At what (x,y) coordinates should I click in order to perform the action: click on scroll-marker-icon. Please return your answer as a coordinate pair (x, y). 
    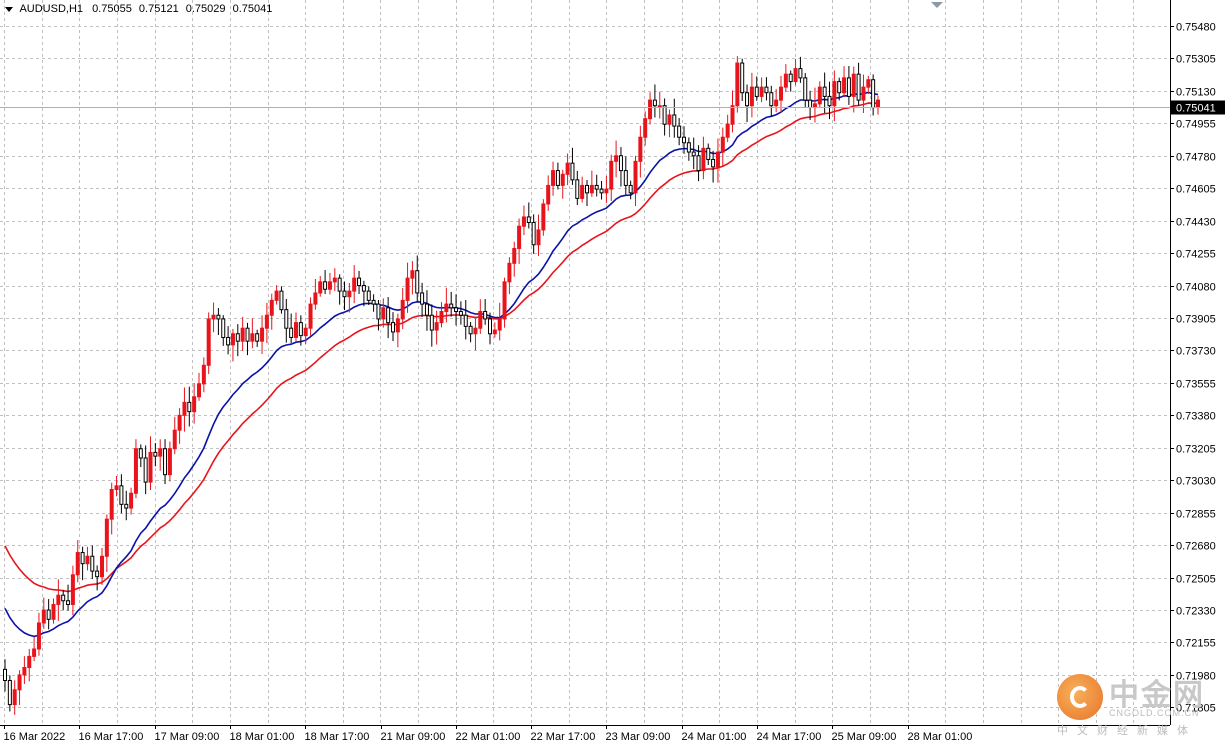
    Looking at the image, I should click on (937, 5).